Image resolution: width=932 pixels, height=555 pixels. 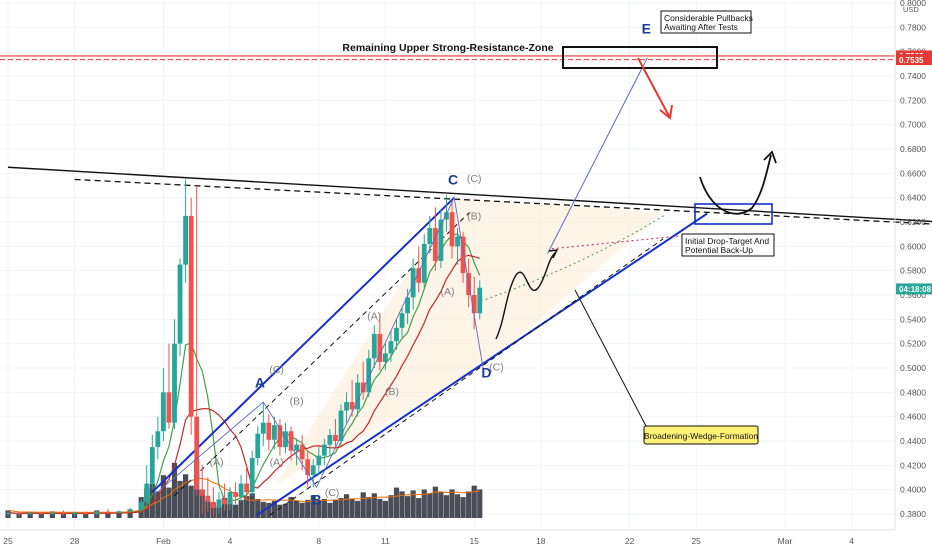 What do you see at coordinates (770, 157) in the screenshot?
I see `u-shape-arrowhead` at bounding box center [770, 157].